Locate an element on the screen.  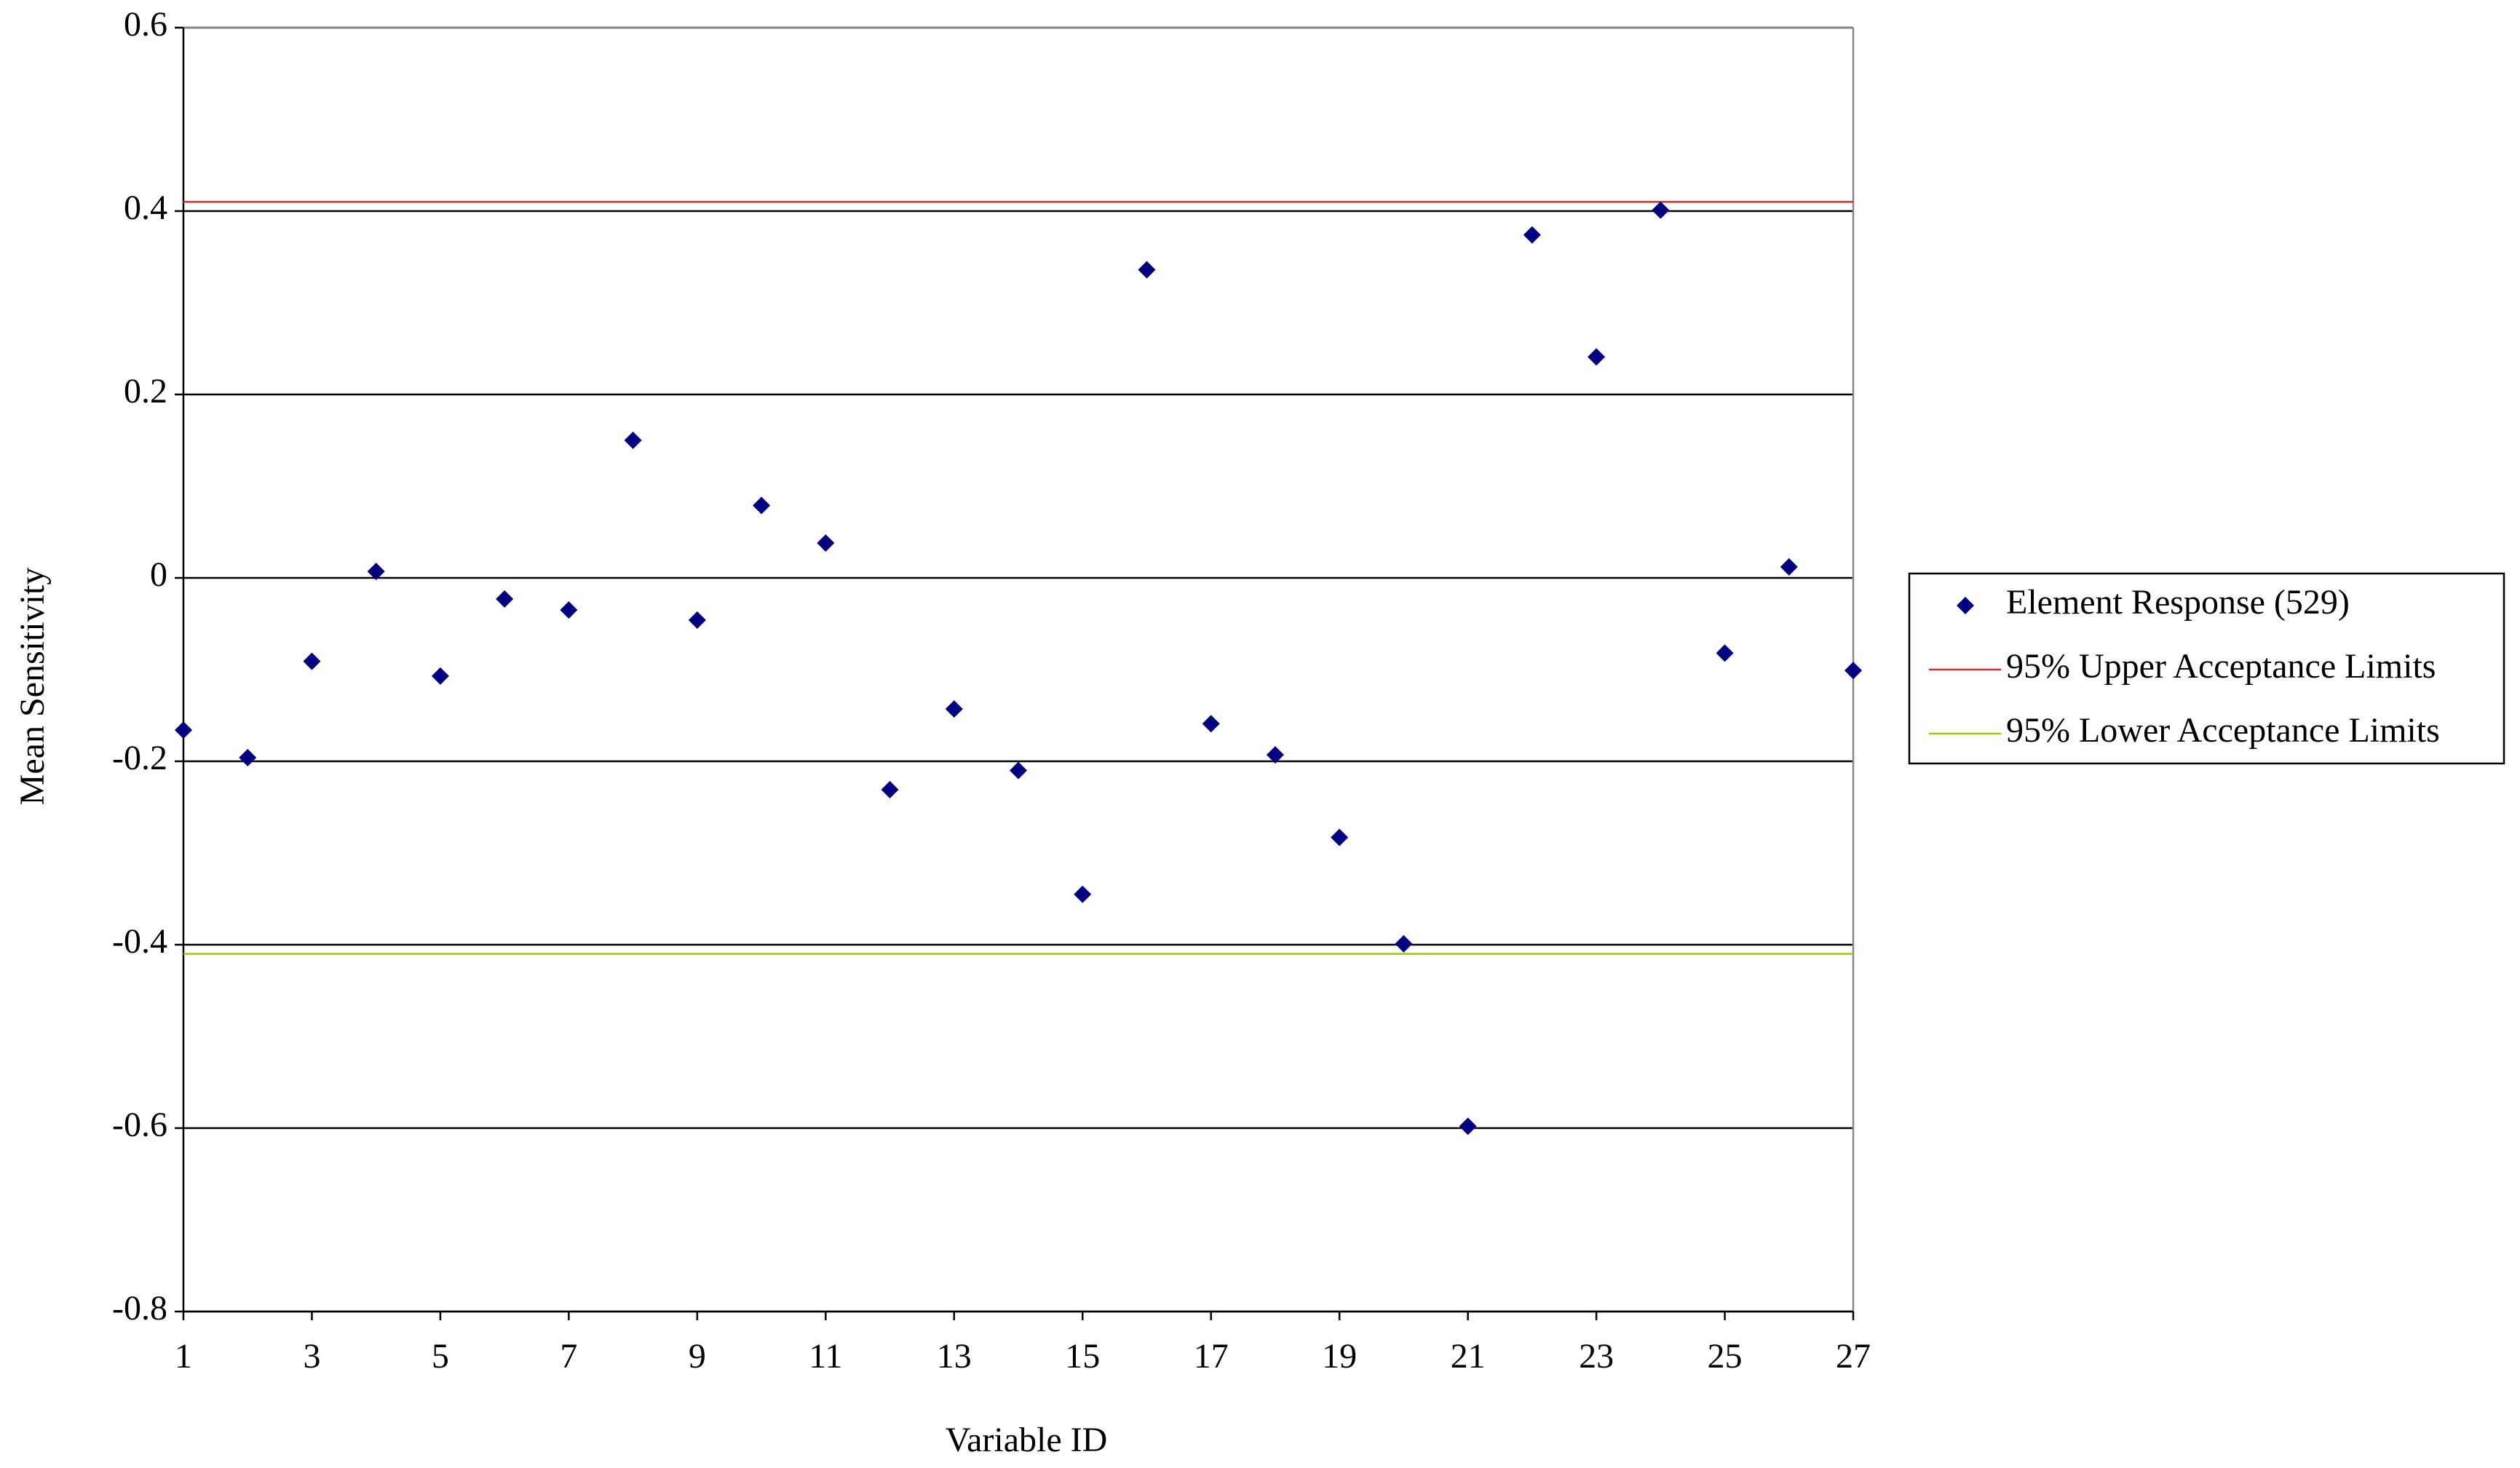
y-tick-label: -0.8 is located at coordinates (139, 1308).